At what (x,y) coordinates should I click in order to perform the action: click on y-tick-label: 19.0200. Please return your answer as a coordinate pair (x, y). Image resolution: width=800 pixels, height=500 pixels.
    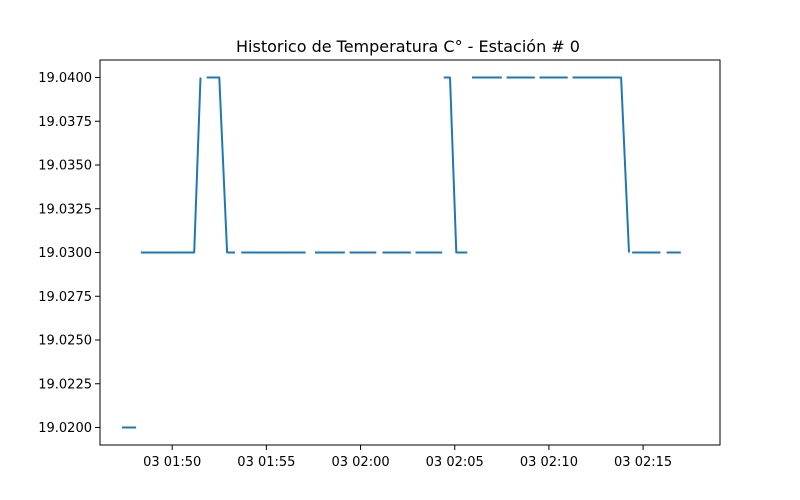
    Looking at the image, I should click on (65, 428).